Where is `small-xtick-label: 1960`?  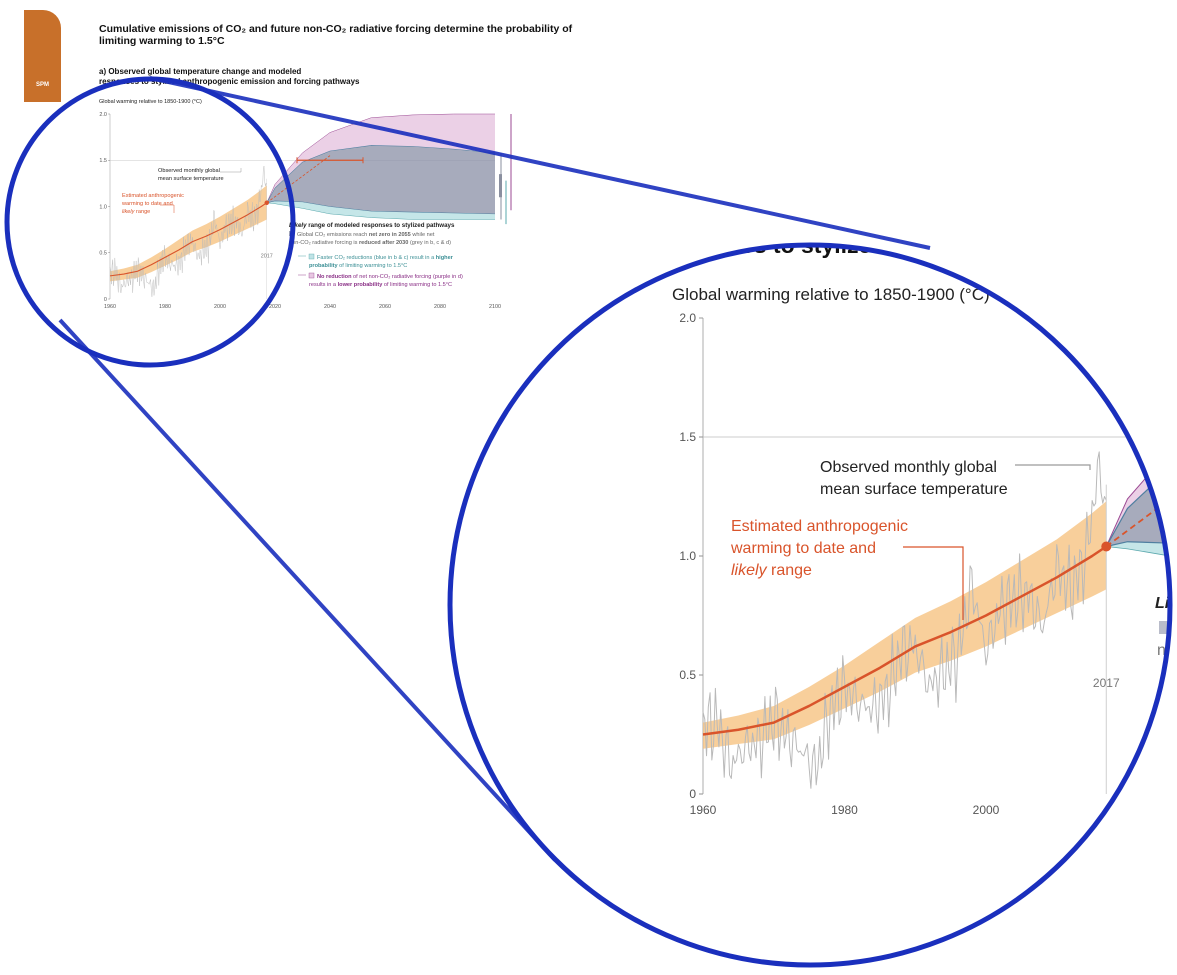
small-xtick-label: 1960 is located at coordinates (110, 307).